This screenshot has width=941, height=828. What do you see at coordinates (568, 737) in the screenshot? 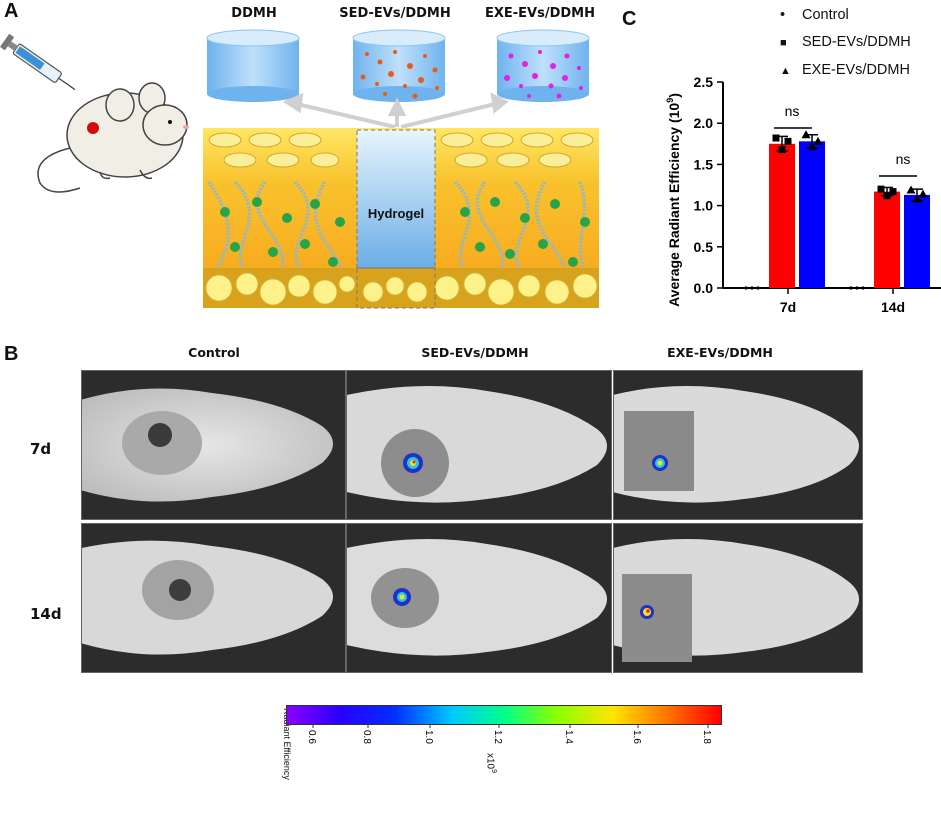
I see `colorbar-tick-label: 1.4` at bounding box center [568, 737].